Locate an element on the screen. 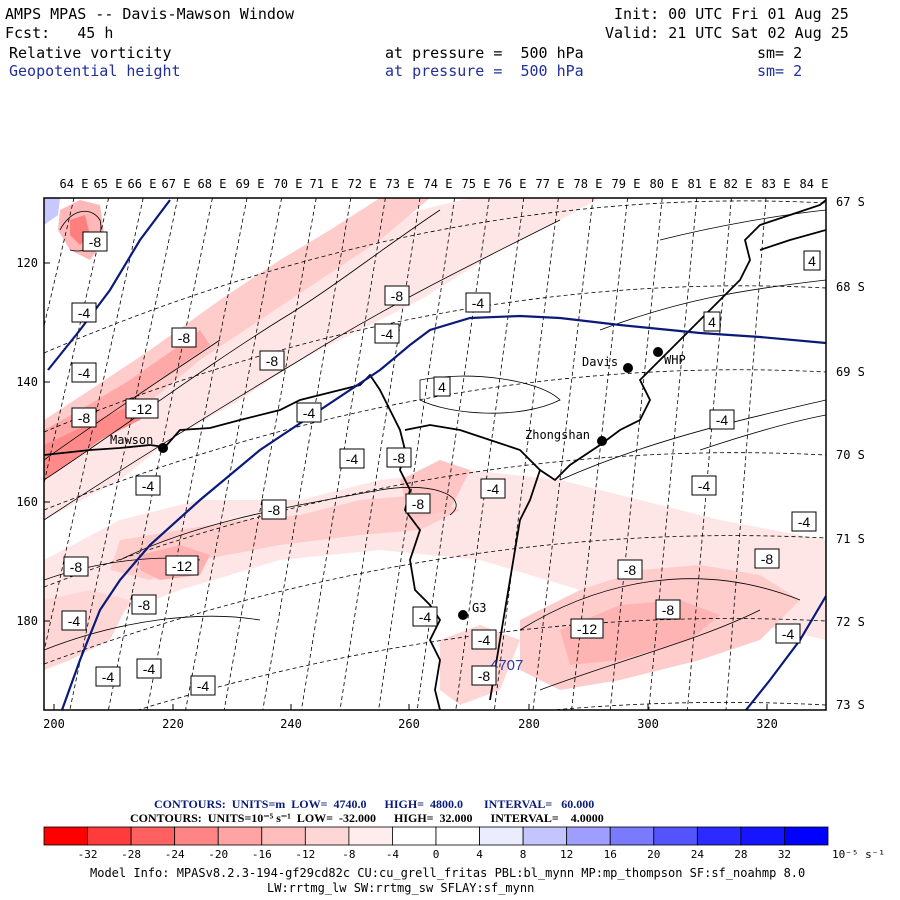 The height and width of the screenshot is (900, 900). y-tick-label: 180 is located at coordinates (27, 621).